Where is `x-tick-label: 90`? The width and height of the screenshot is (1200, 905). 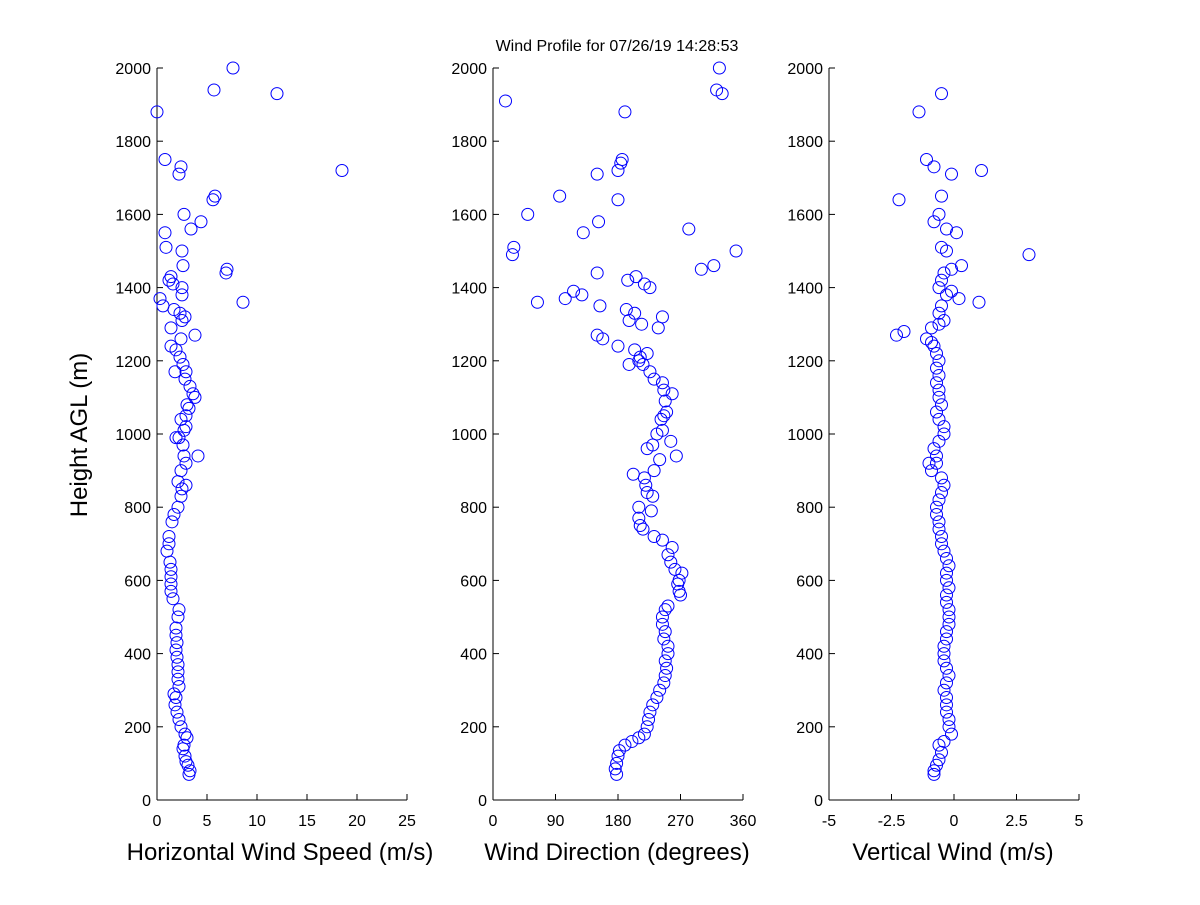
x-tick-label: 90 is located at coordinates (556, 821).